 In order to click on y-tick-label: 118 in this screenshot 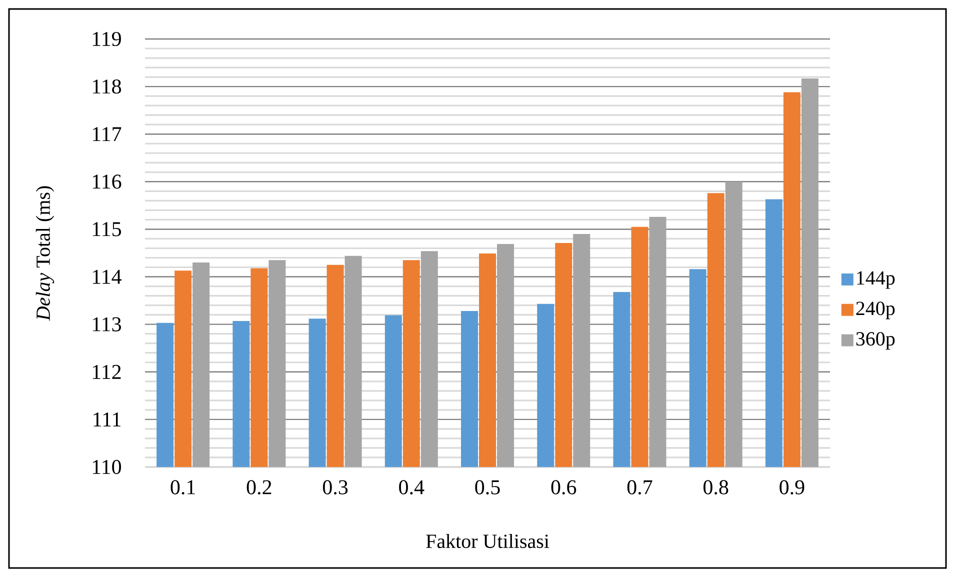, I will do `click(107, 86)`.